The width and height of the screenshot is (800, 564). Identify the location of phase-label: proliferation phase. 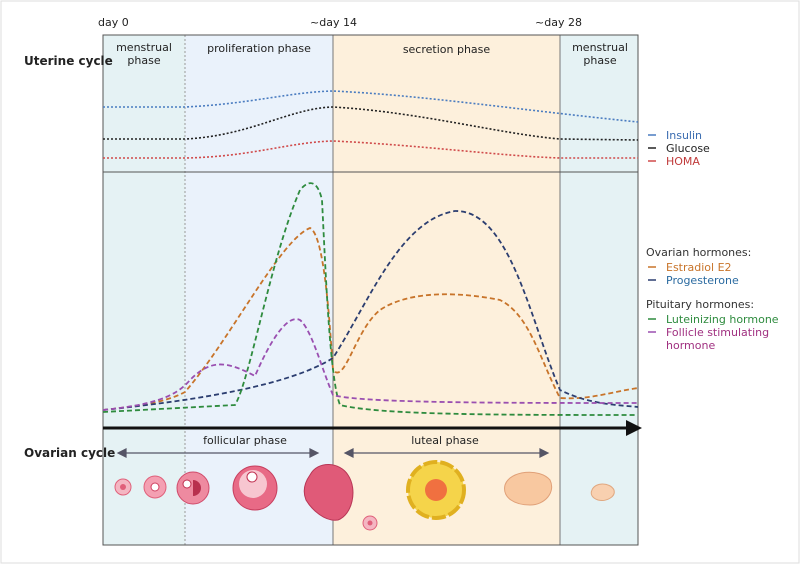
(259, 48).